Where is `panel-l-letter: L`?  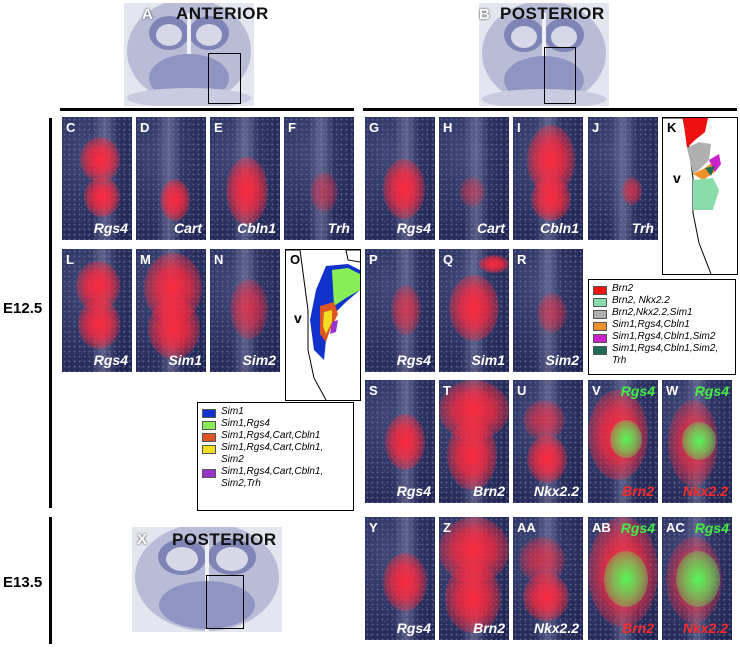
panel-l-letter: L is located at coordinates (70, 259).